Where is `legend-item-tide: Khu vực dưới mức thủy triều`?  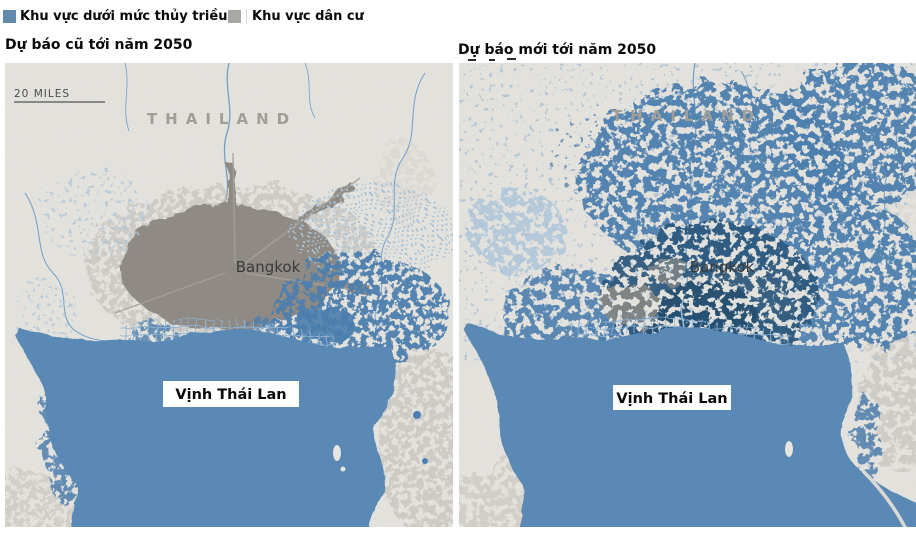
legend-item-tide: Khu vực dưới mức thủy triều is located at coordinates (115, 16).